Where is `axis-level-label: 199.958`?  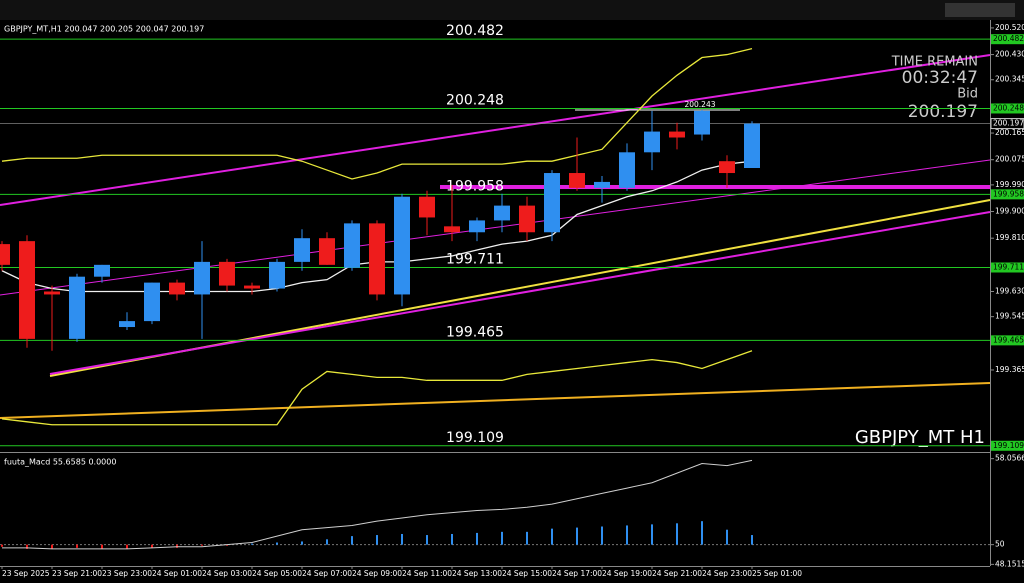 axis-level-label: 199.958 is located at coordinates (1008, 193).